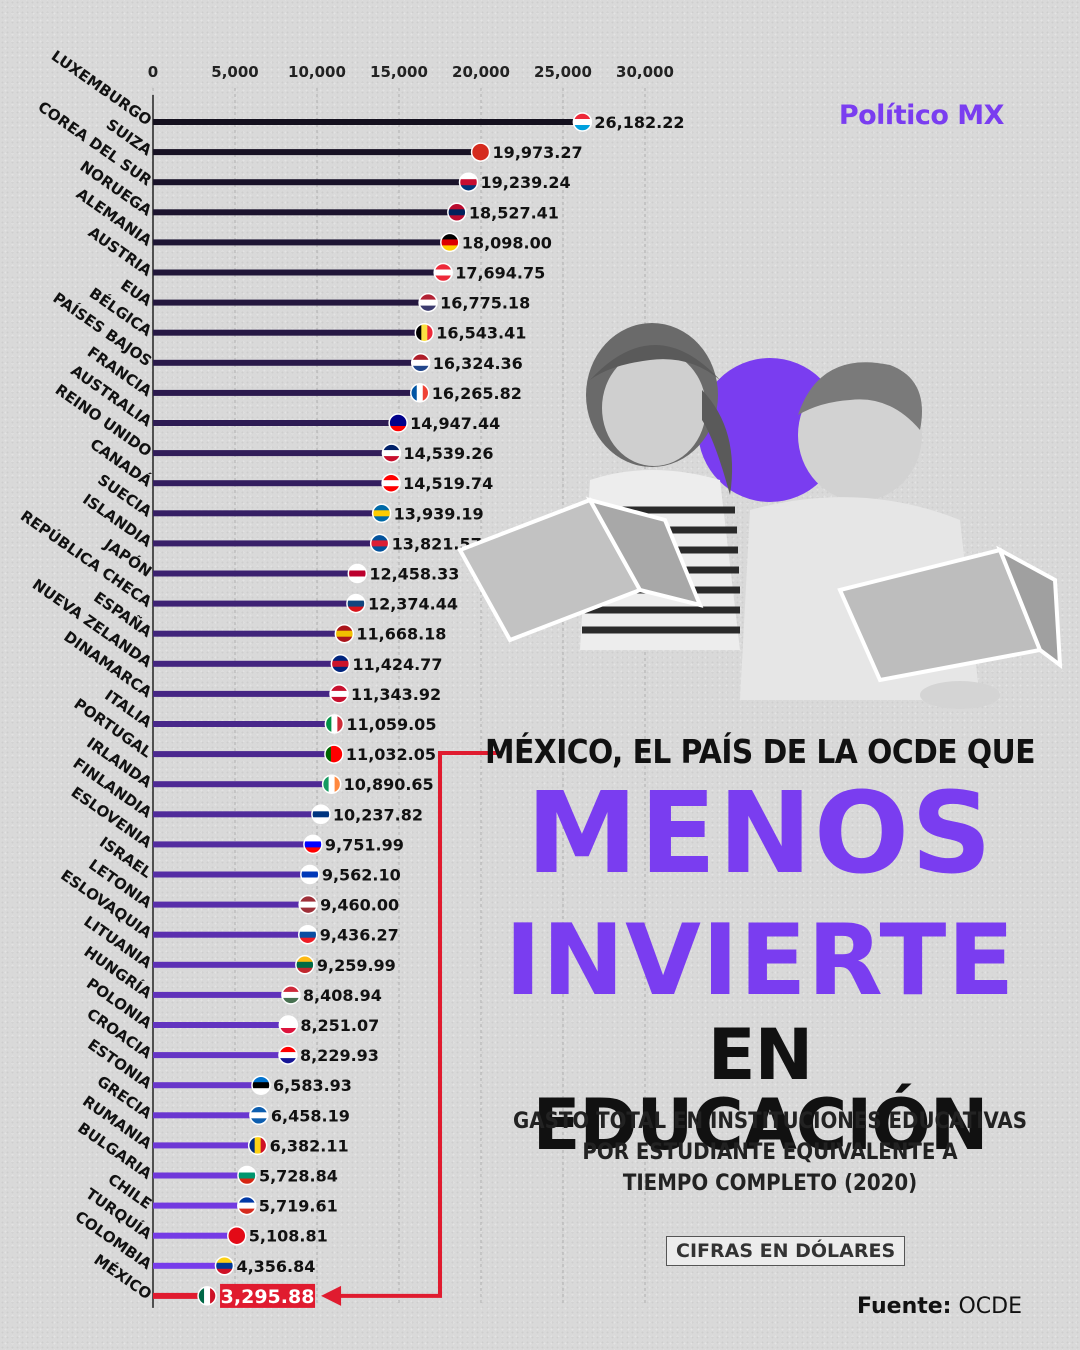  Describe the element at coordinates (309, 1145) in the screenshot. I see `value-label: 6,382.11` at that location.